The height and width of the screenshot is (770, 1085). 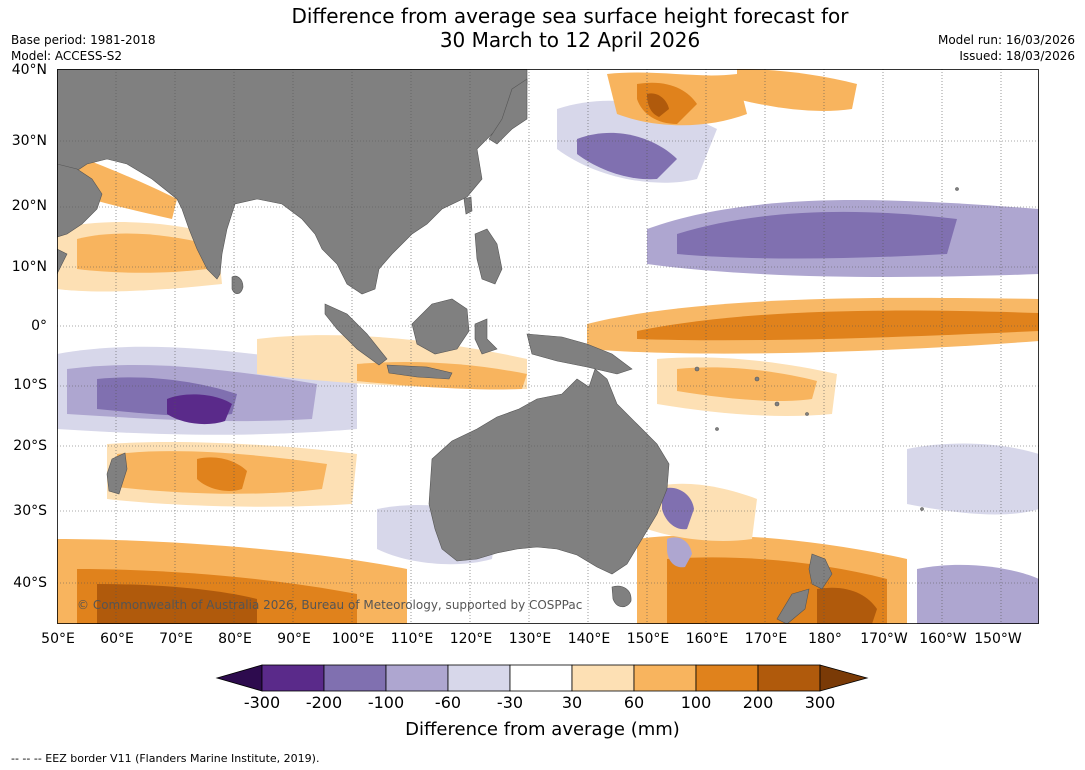 What do you see at coordinates (998, 639) in the screenshot?
I see `lon-label-150w: 150°W` at bounding box center [998, 639].